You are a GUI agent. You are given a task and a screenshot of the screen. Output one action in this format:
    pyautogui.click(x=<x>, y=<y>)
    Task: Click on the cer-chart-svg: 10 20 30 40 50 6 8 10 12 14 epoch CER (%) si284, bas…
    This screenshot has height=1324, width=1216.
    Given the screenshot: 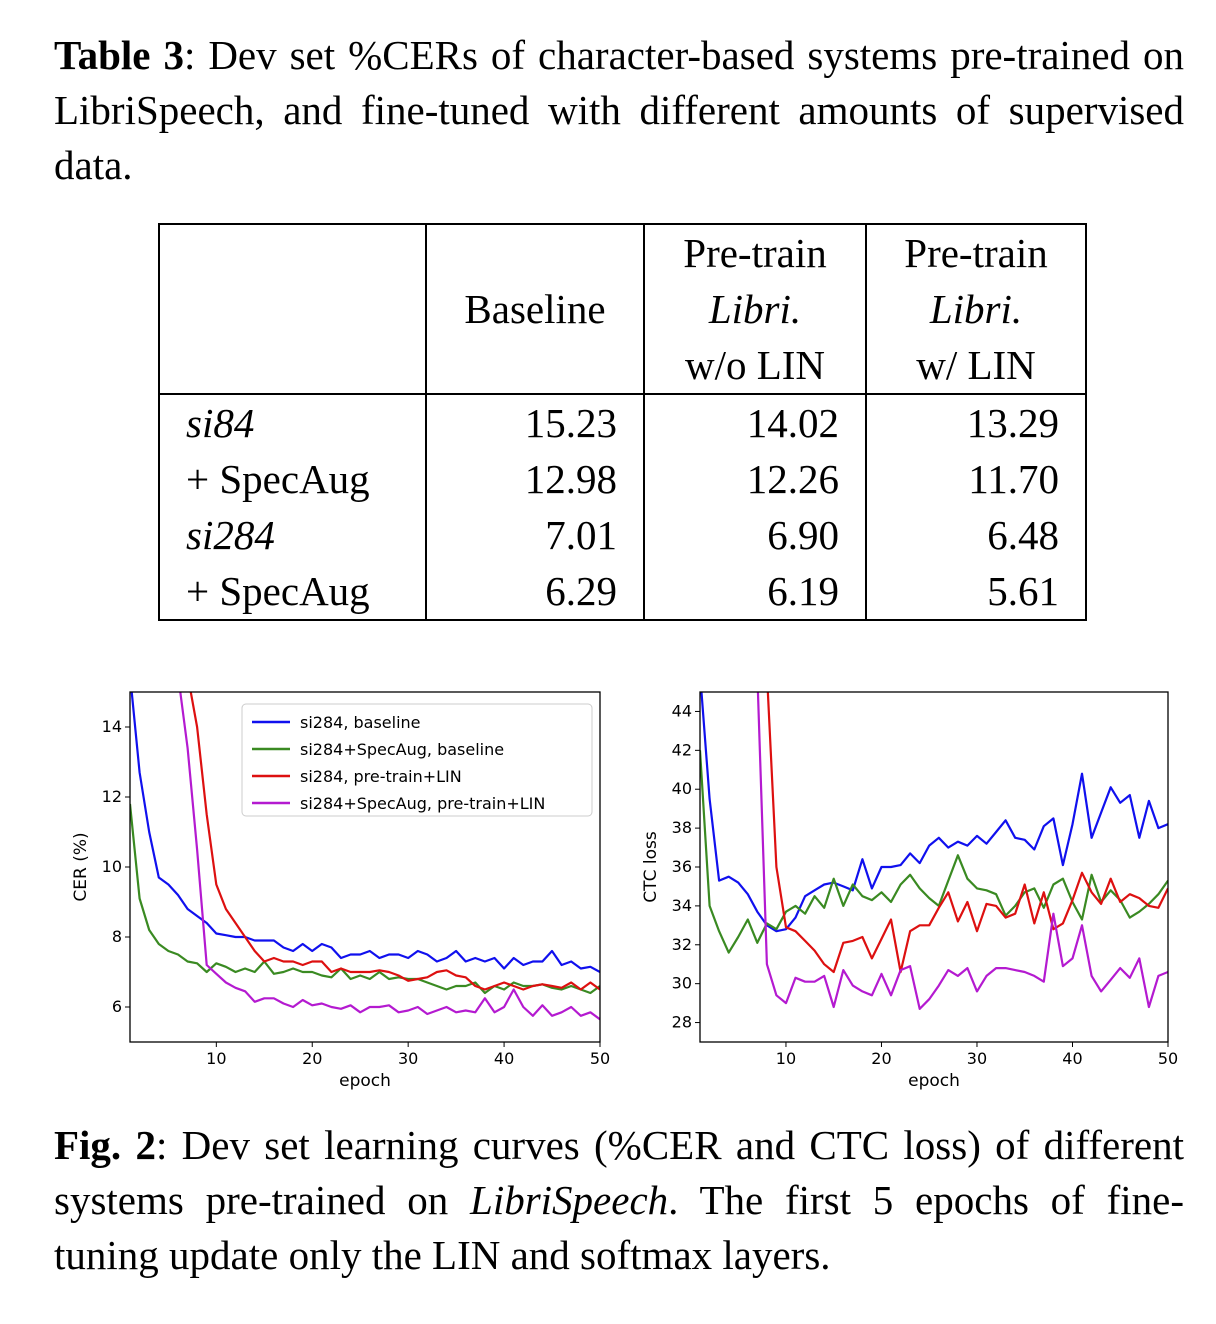 What is the action you would take?
    pyautogui.click(x=340, y=891)
    